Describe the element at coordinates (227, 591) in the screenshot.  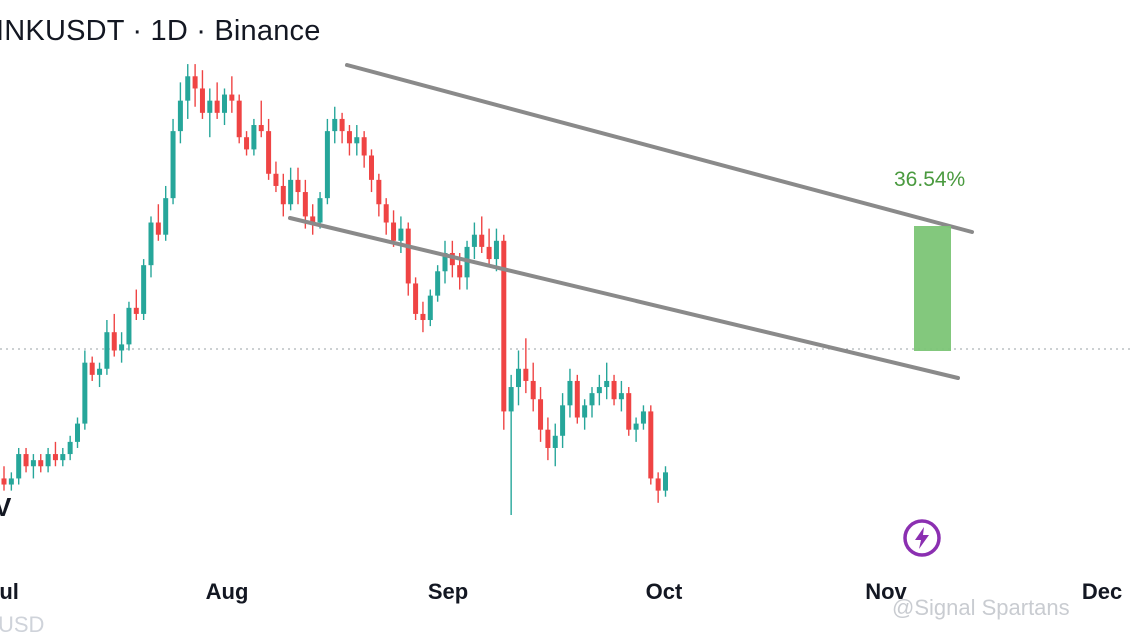
I see `x-tick-aug: Aug` at that location.